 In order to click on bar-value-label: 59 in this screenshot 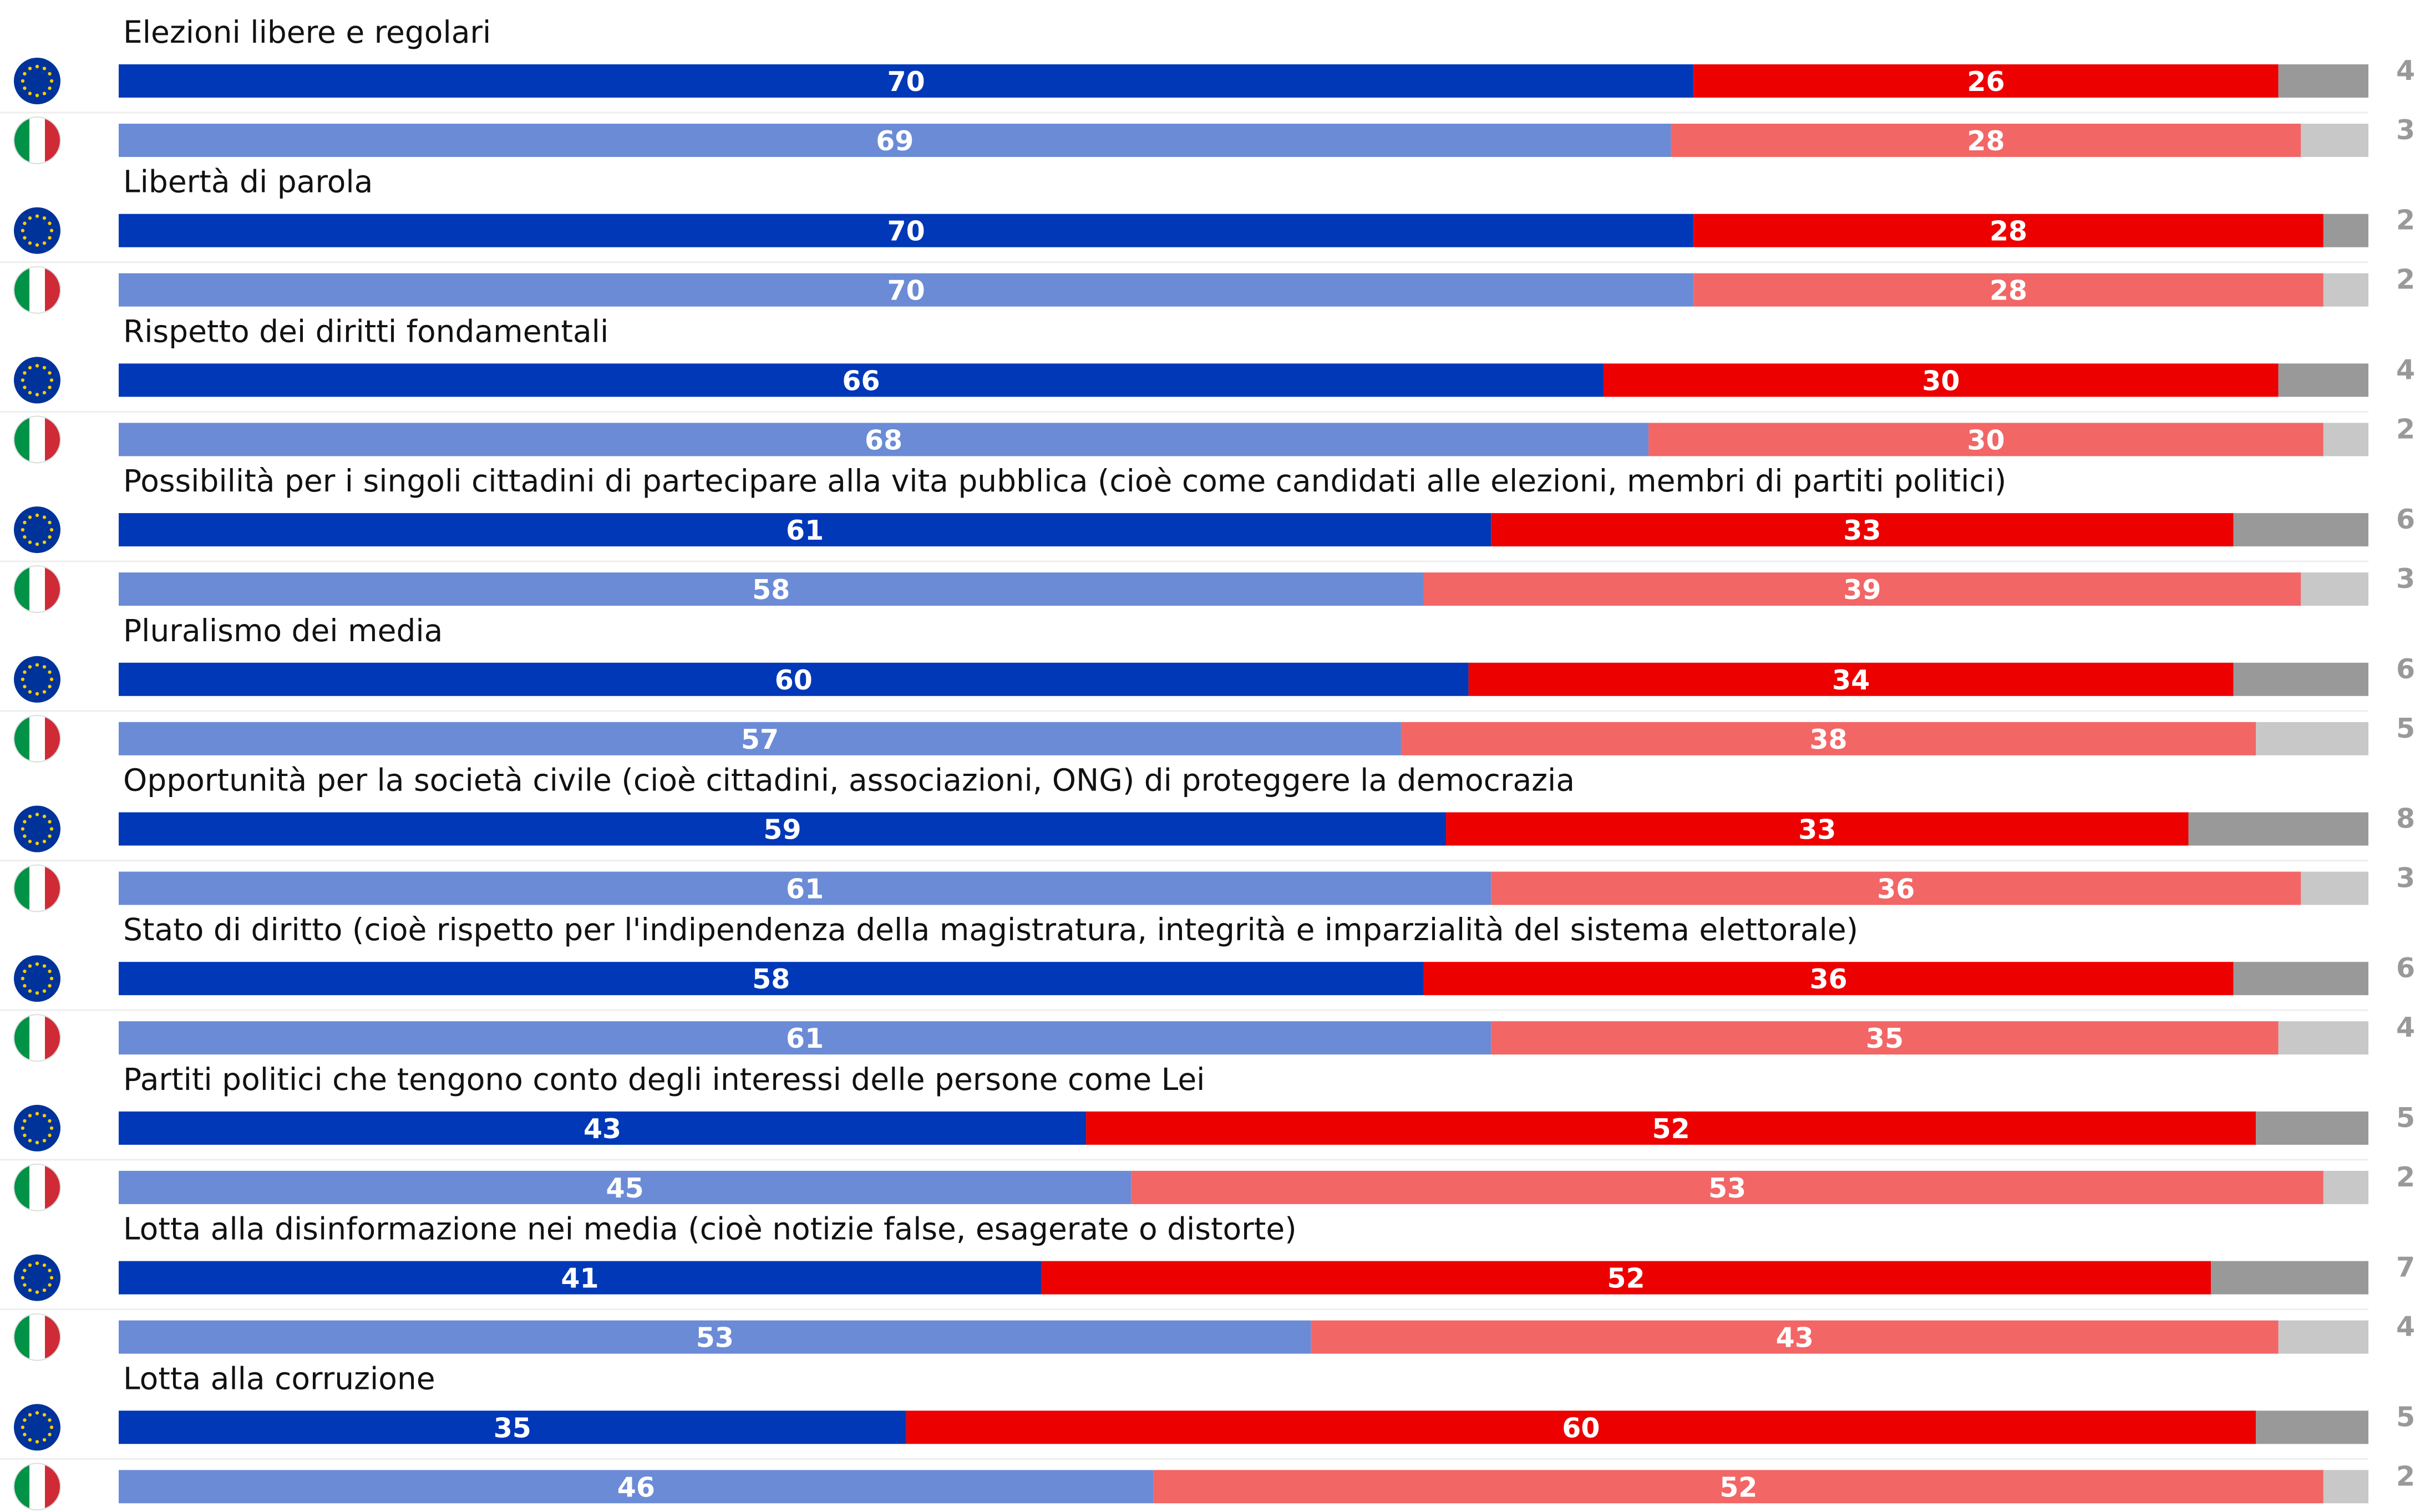, I will do `click(782, 830)`.